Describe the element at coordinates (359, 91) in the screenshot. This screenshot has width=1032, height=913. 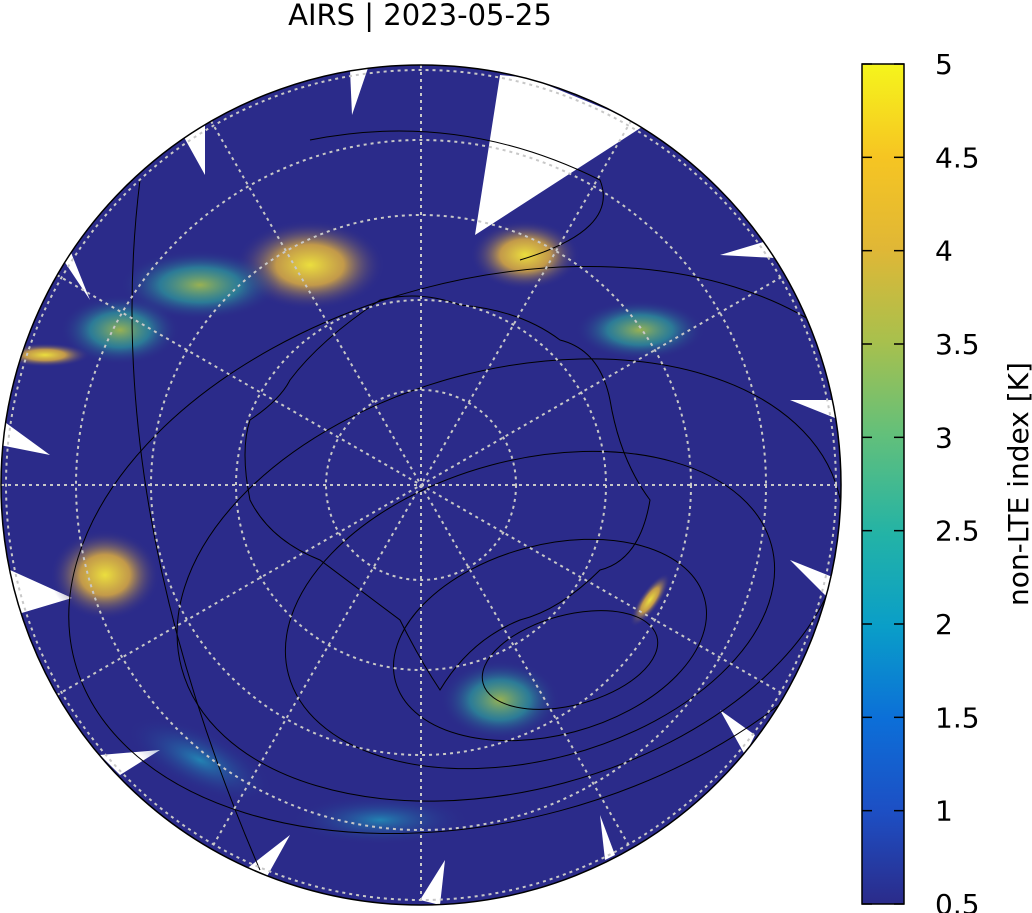
I see `data-gap-top-left` at that location.